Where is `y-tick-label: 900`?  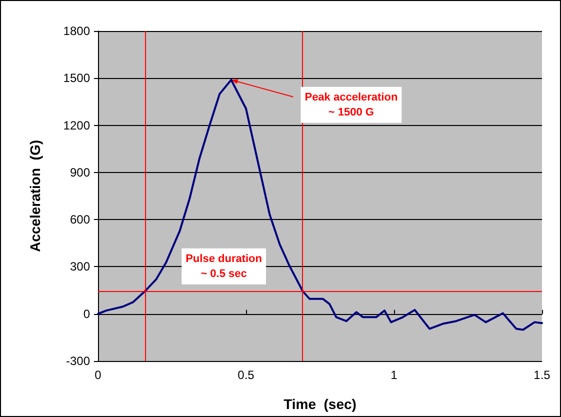 y-tick-label: 900 is located at coordinates (80, 172).